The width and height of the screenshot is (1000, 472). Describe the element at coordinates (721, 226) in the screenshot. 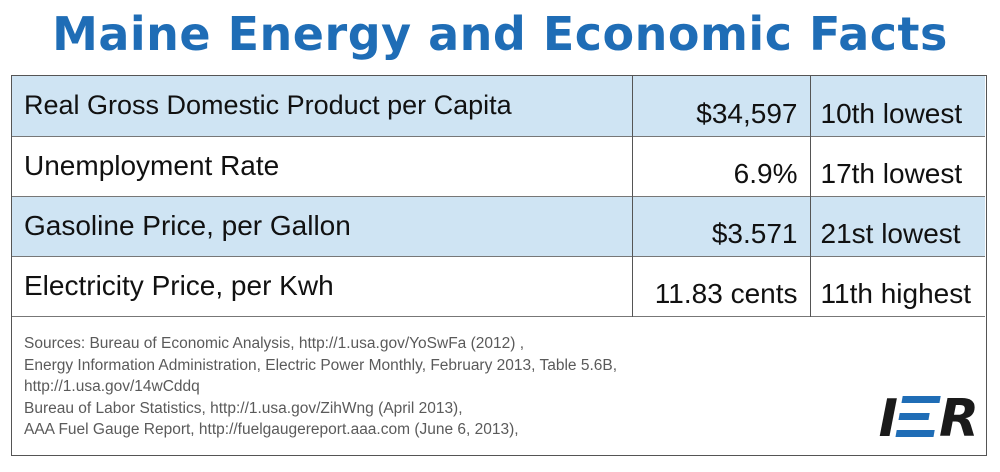

I see `row-value: $3.571` at that location.